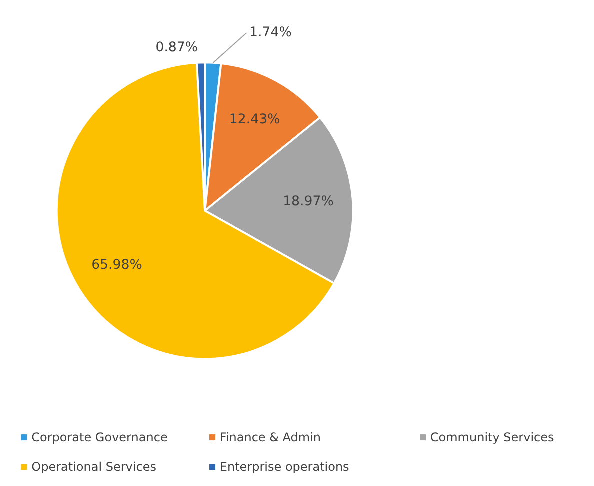 This screenshot has width=594, height=486. What do you see at coordinates (177, 48) in the screenshot?
I see `data-label: 0.87%` at bounding box center [177, 48].